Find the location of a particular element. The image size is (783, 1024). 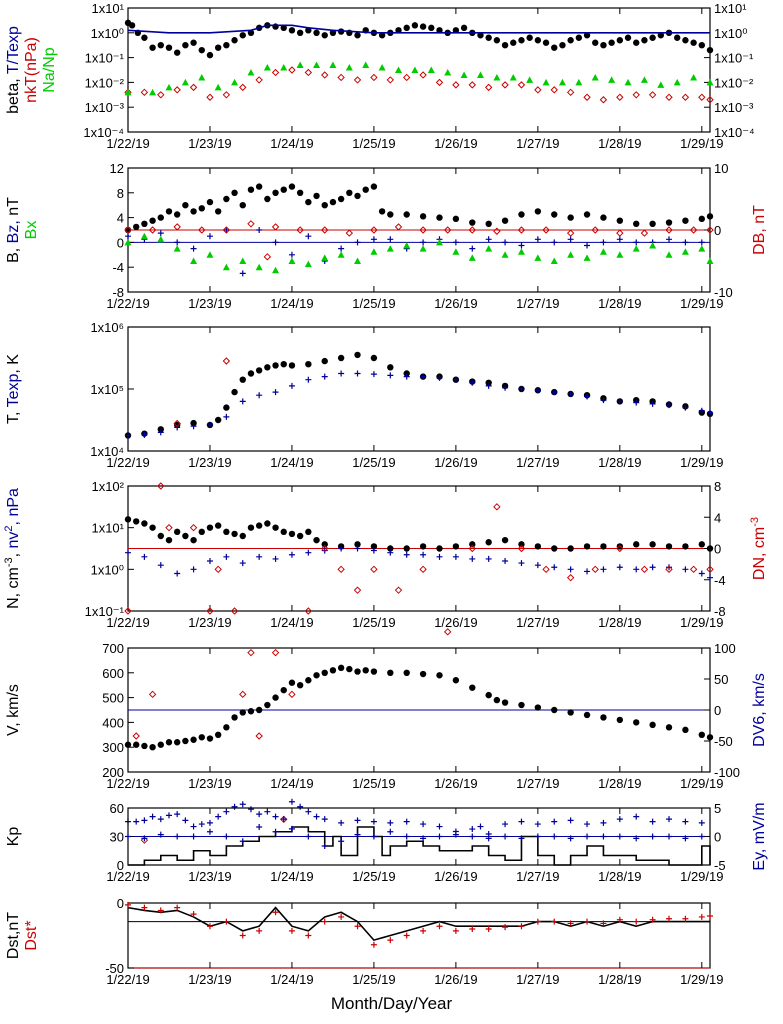

panel-dst-date-label: 1/25/19 is located at coordinates (373, 979).